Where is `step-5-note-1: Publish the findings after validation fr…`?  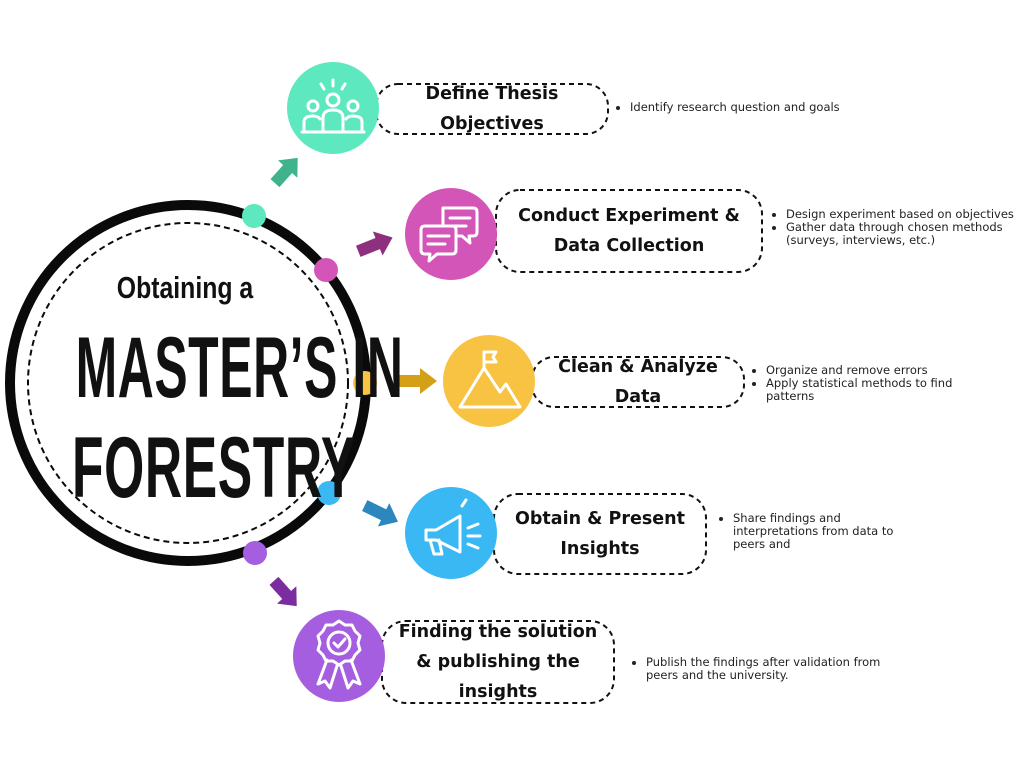 step-5-note-1: Publish the findings after validation fr… is located at coordinates (766, 669).